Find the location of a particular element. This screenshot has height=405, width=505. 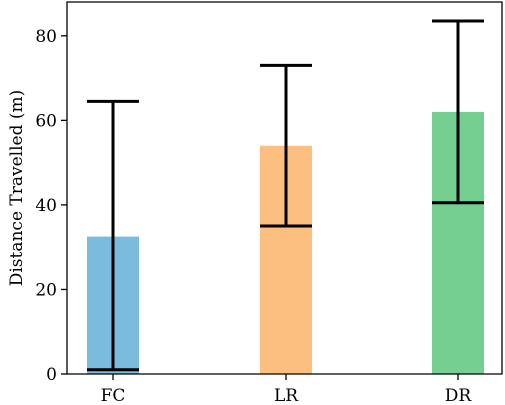

x-tick-label: LR is located at coordinates (286, 395).